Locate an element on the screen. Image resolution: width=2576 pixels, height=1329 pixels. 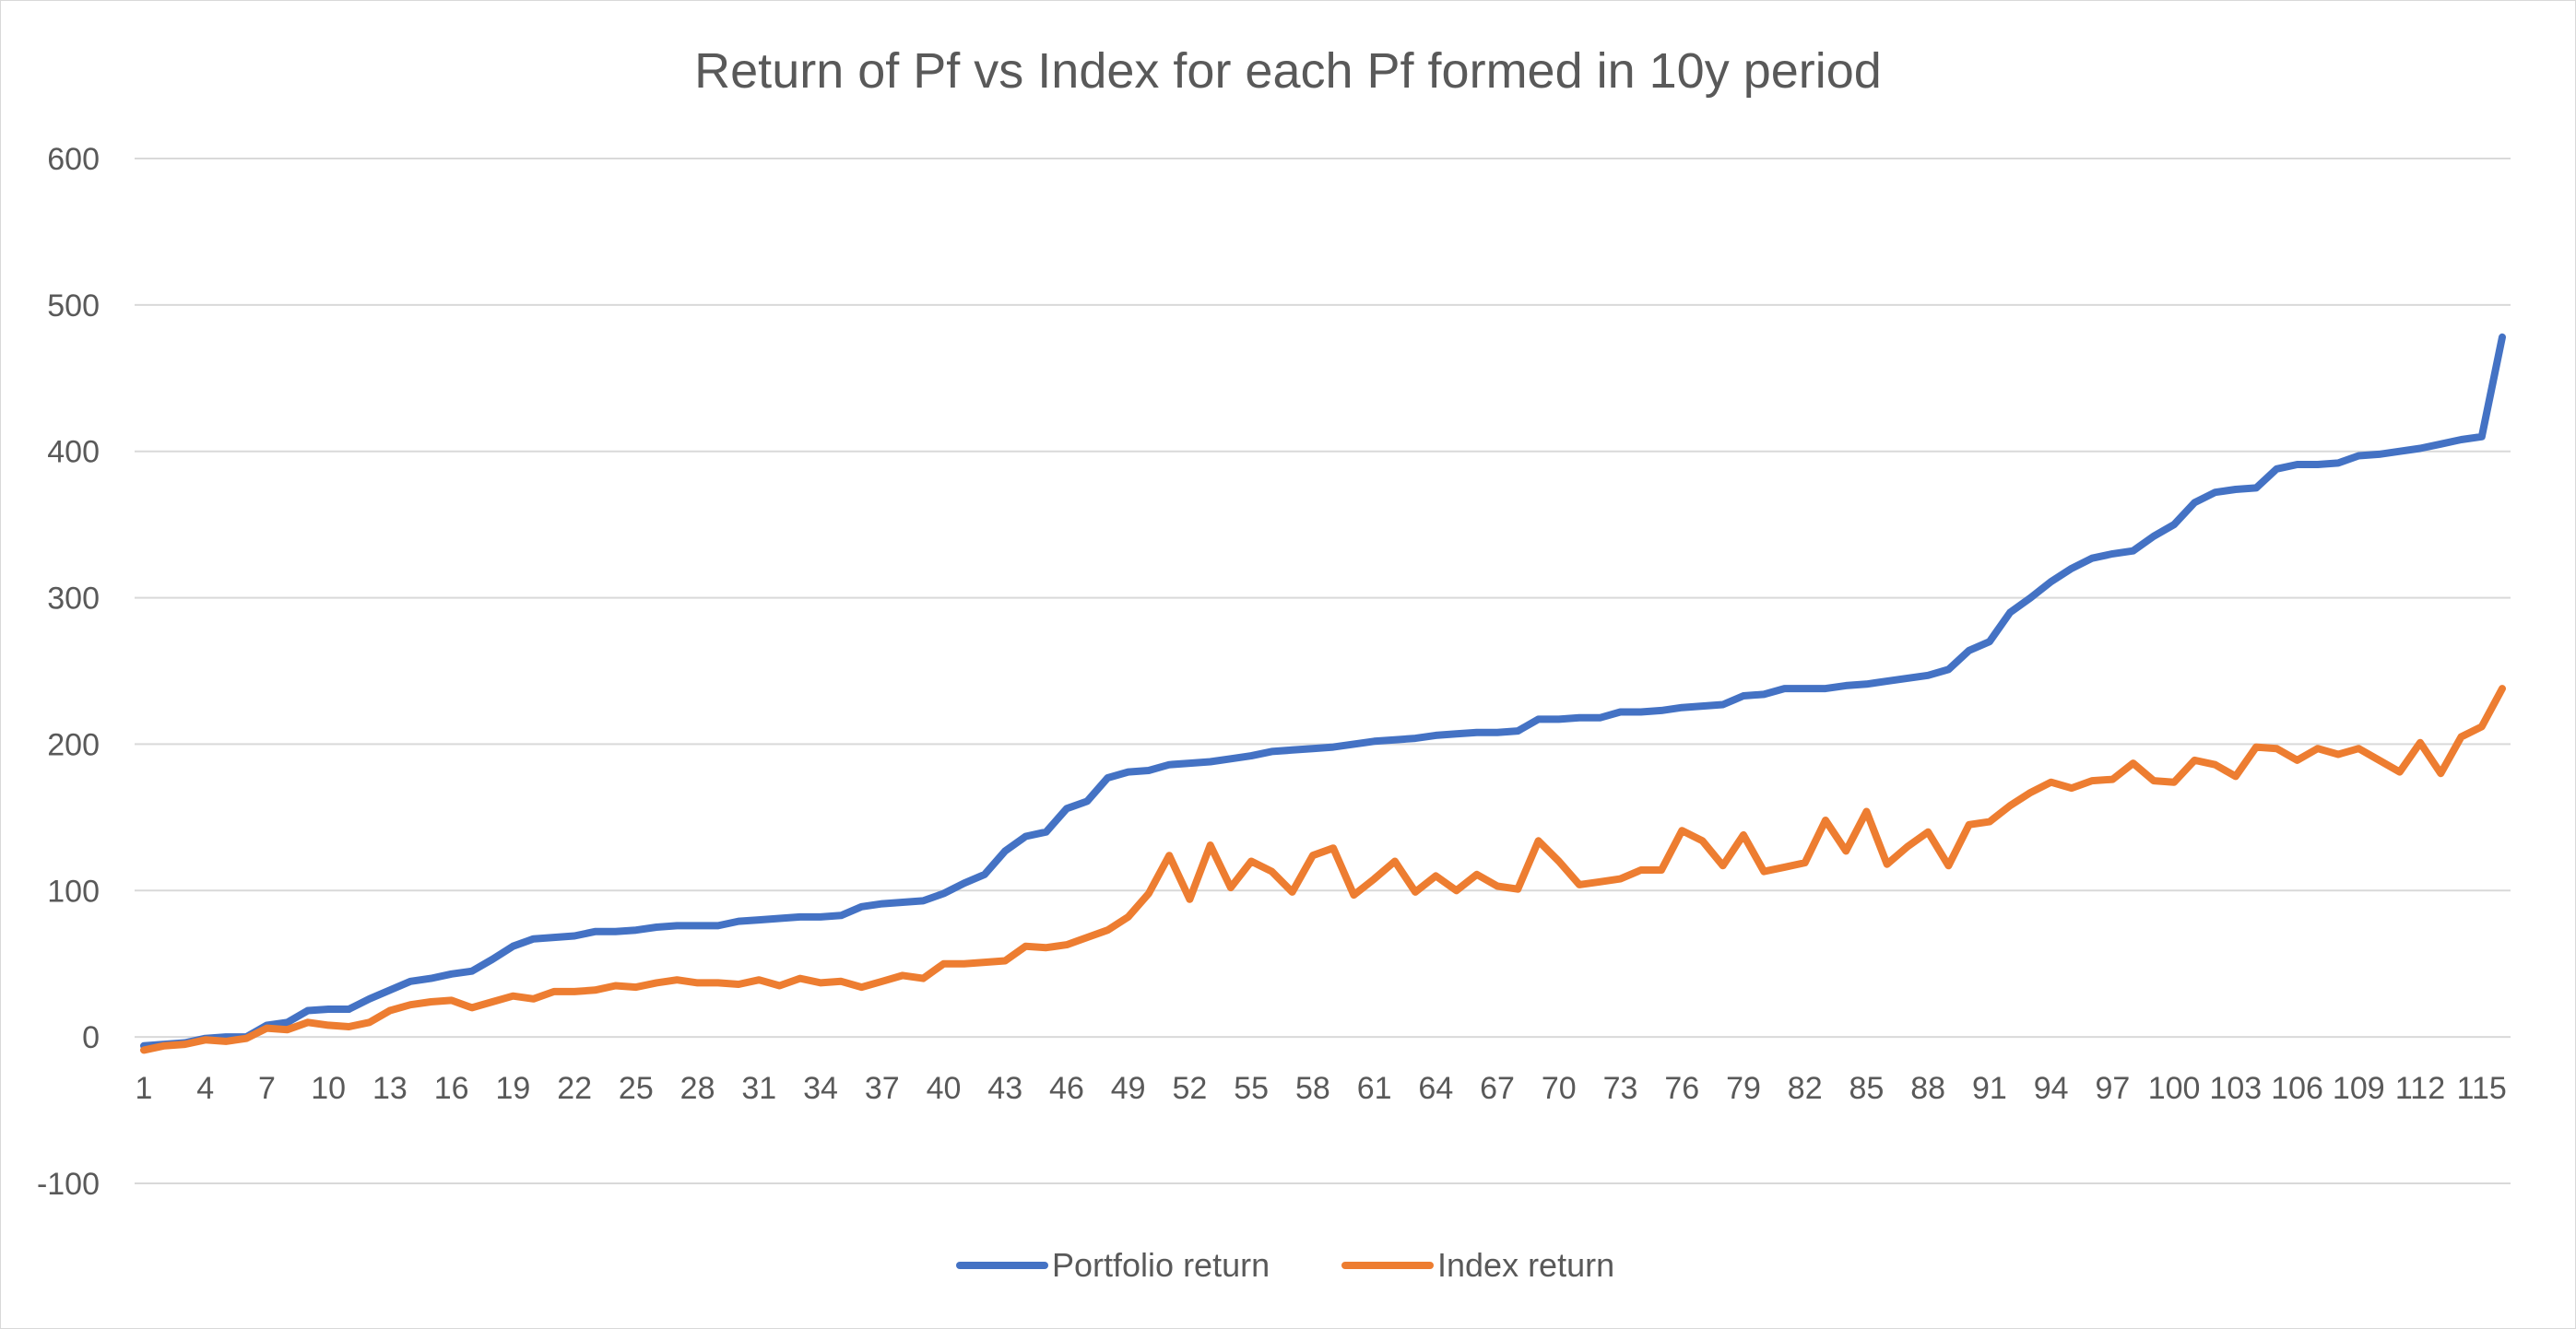
x-tick-label: 106 is located at coordinates (2297, 1088).